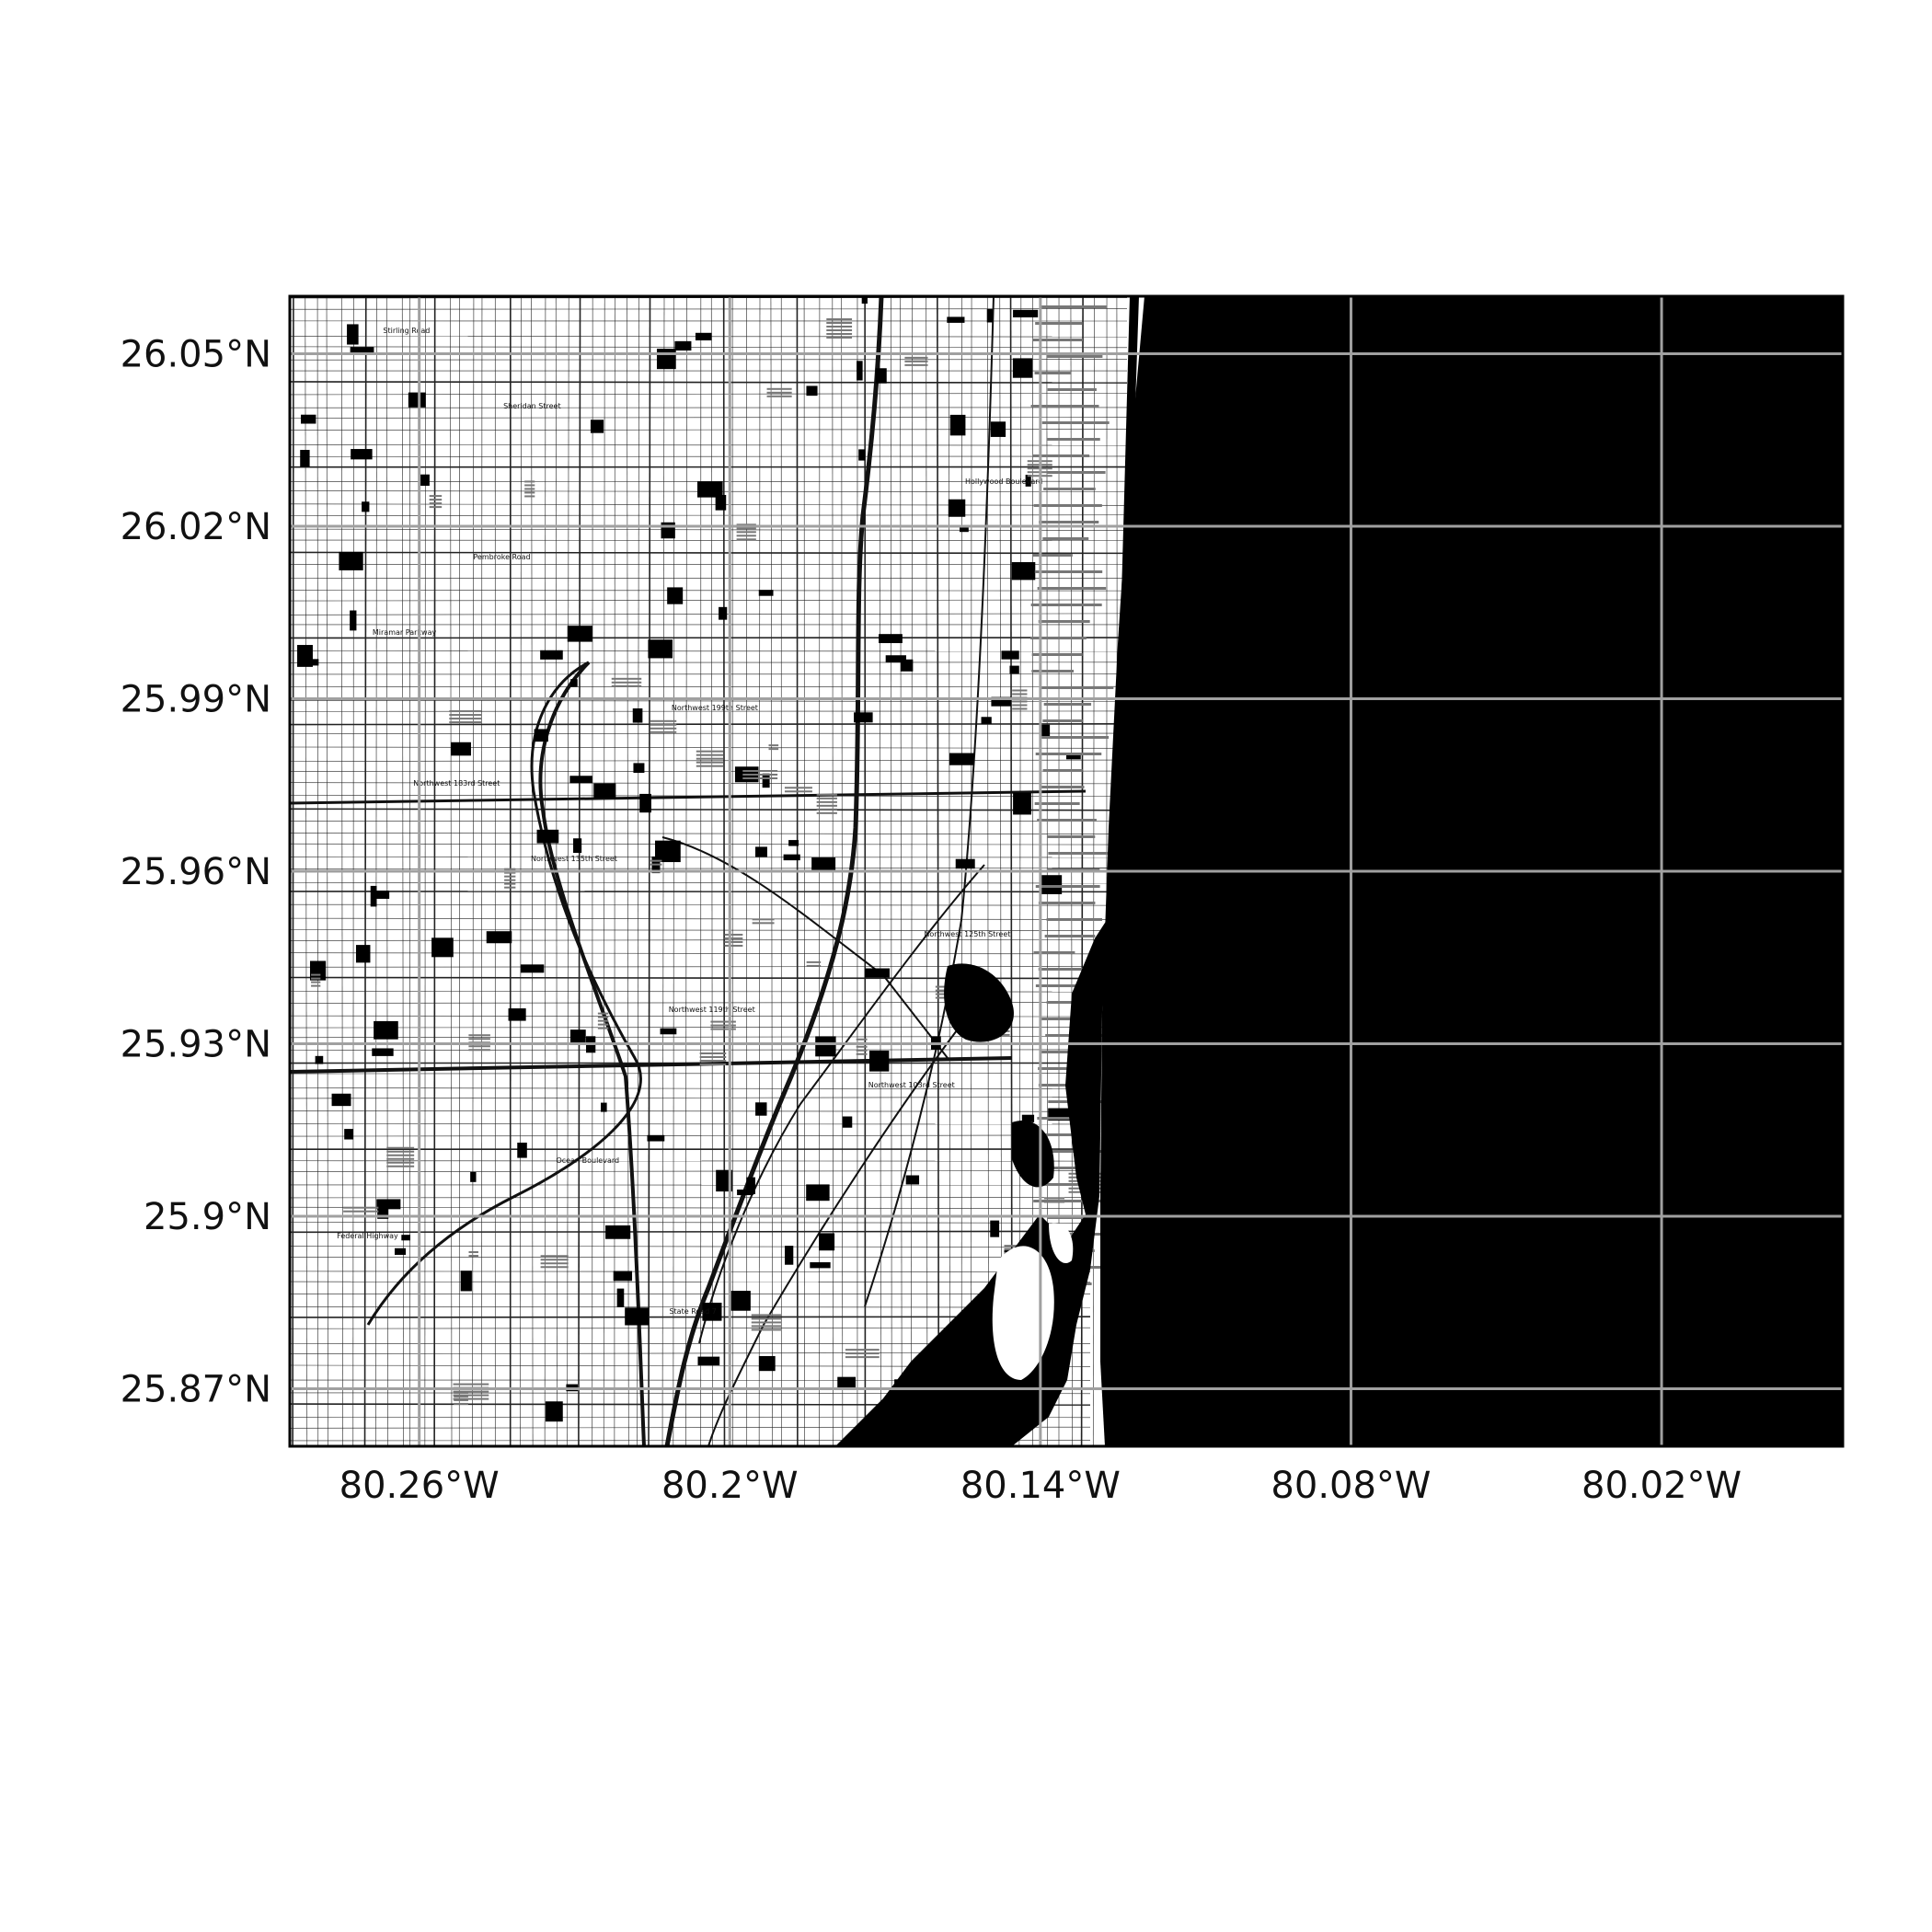 The height and width of the screenshot is (1932, 1932). What do you see at coordinates (841, 1104) in the screenshot?
I see `diagonal-railway` at bounding box center [841, 1104].